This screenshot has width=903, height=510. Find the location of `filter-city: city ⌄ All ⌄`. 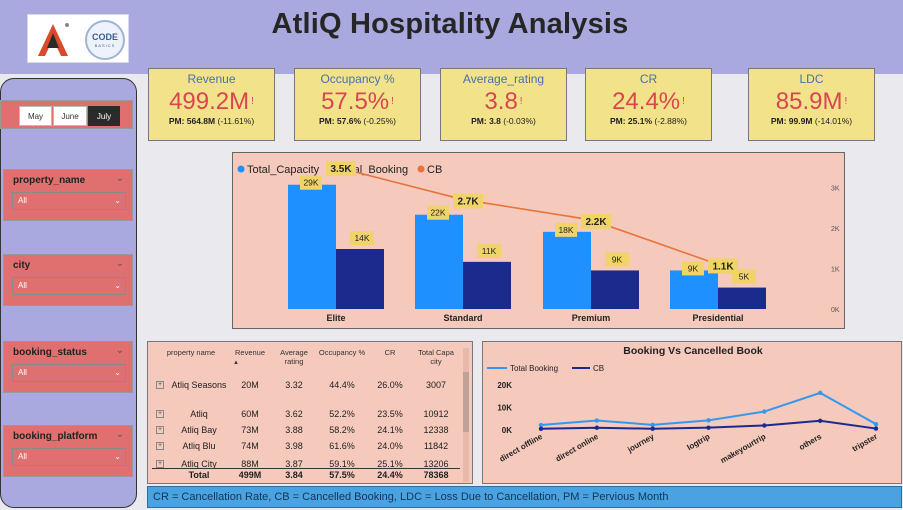

filter-city: city ⌄ All ⌄ is located at coordinates (68, 280).